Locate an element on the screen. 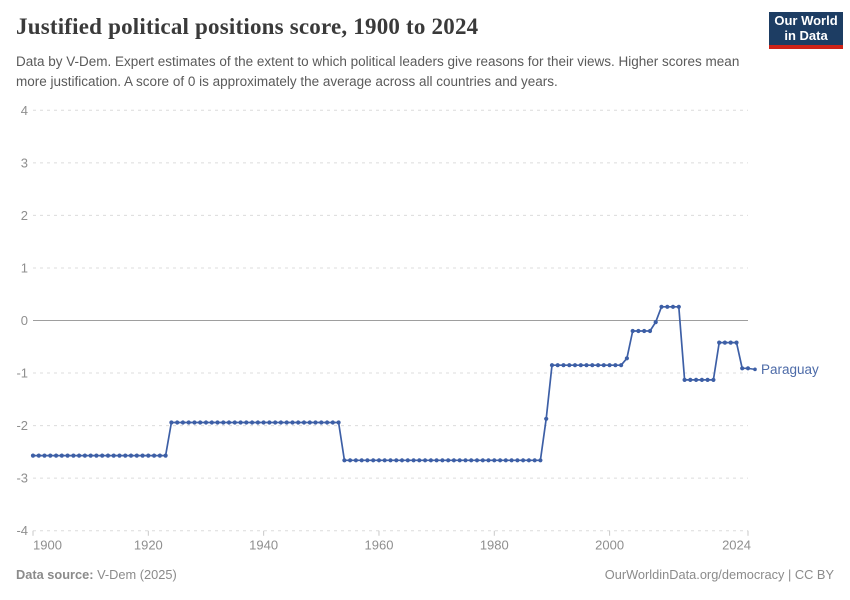  footer-site-link: OurWorldinData.org/democracy | CC BY is located at coordinates (719, 574).